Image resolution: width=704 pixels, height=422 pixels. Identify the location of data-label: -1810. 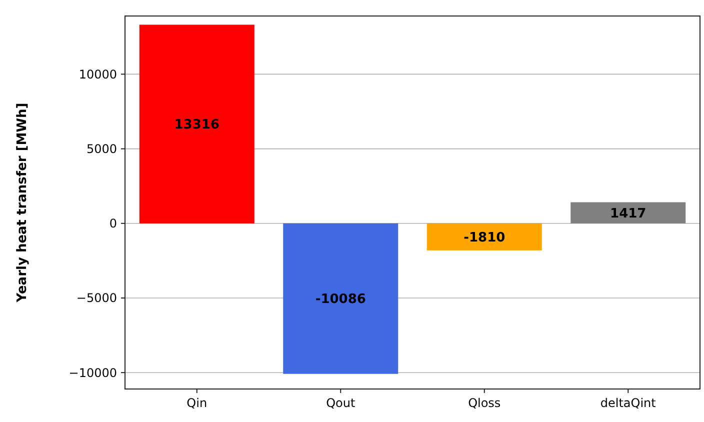
(485, 238).